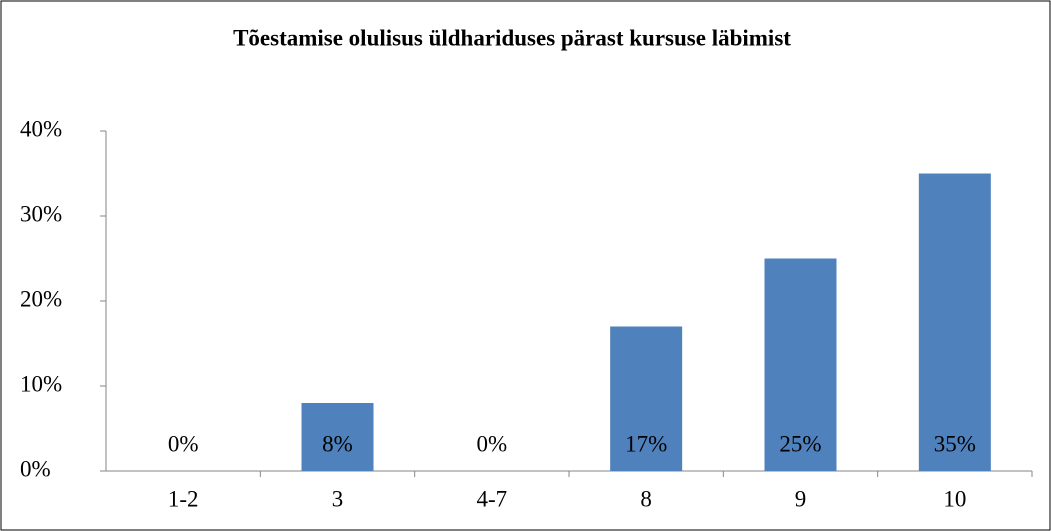 Image resolution: width=1051 pixels, height=531 pixels. I want to click on x-tick-label: 3, so click(338, 498).